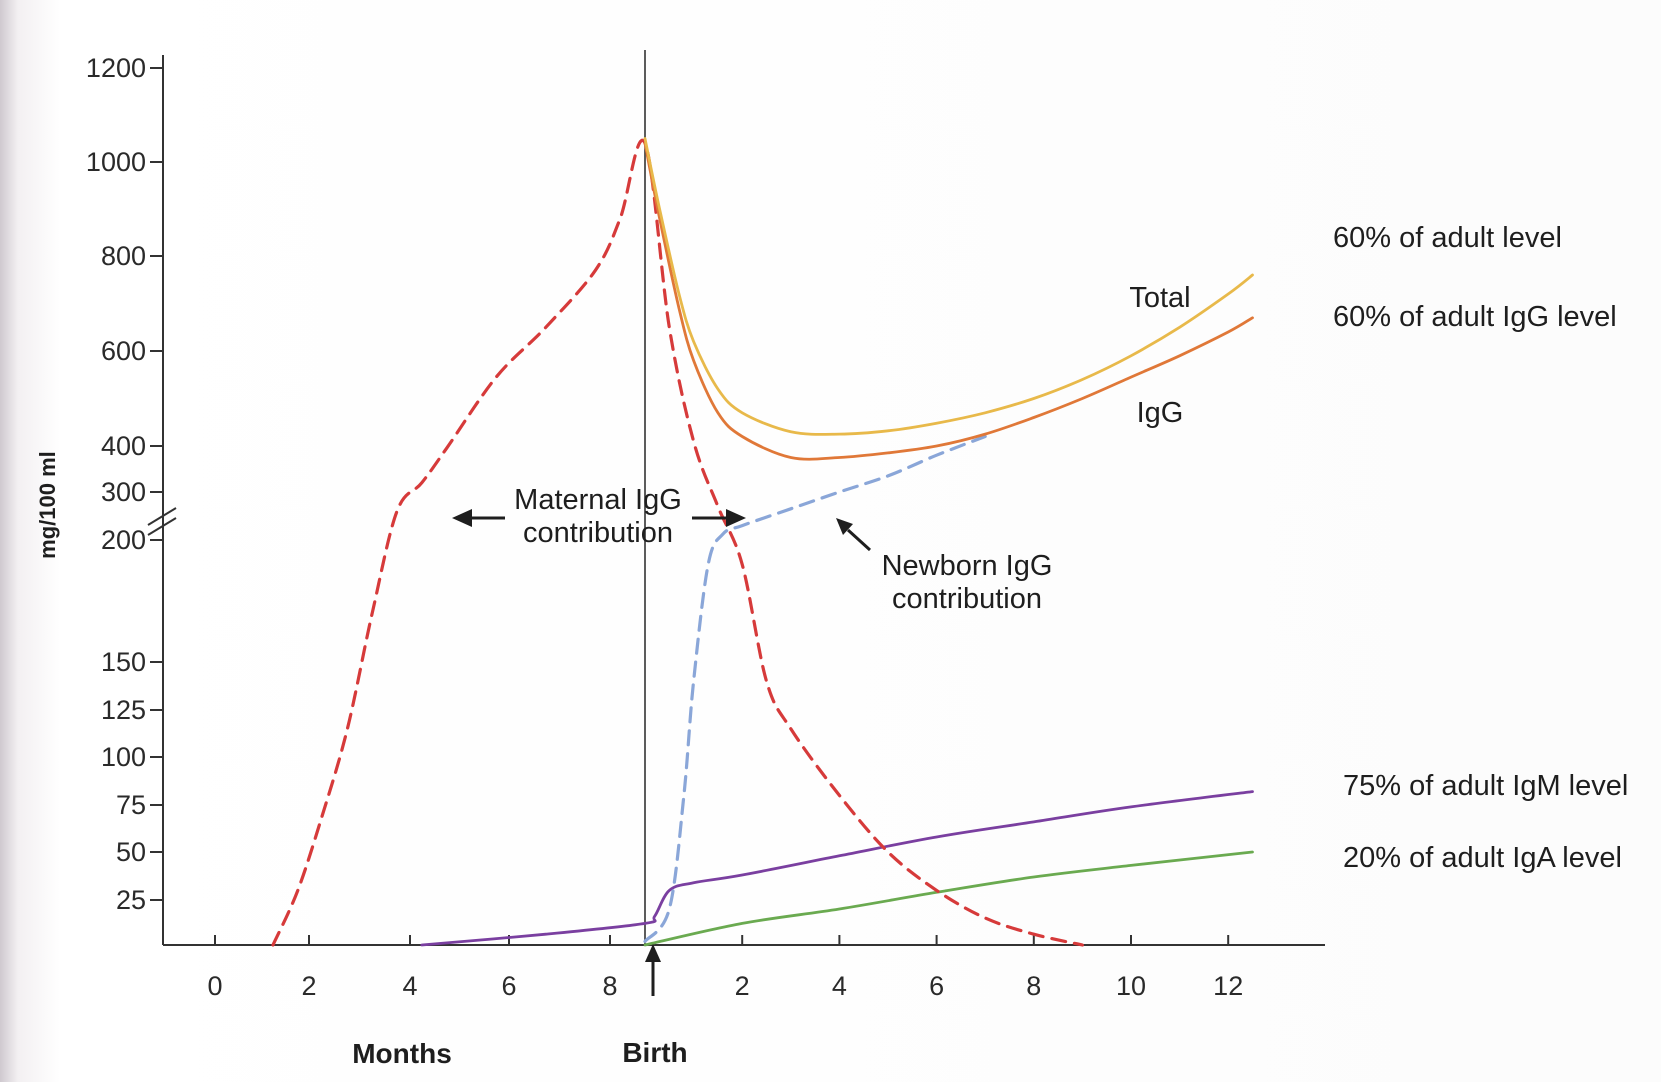 The height and width of the screenshot is (1082, 1661). I want to click on x-tick-label-prenatal: 8, so click(609, 986).